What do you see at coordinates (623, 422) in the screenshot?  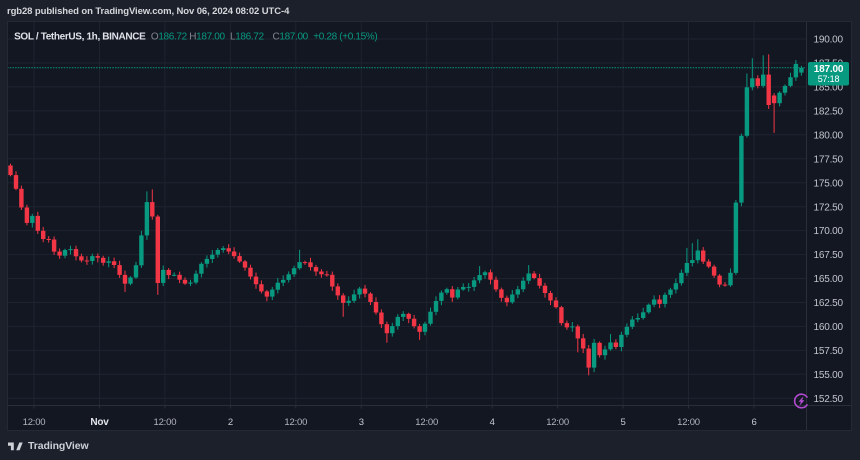 I see `svg-text: 5` at bounding box center [623, 422].